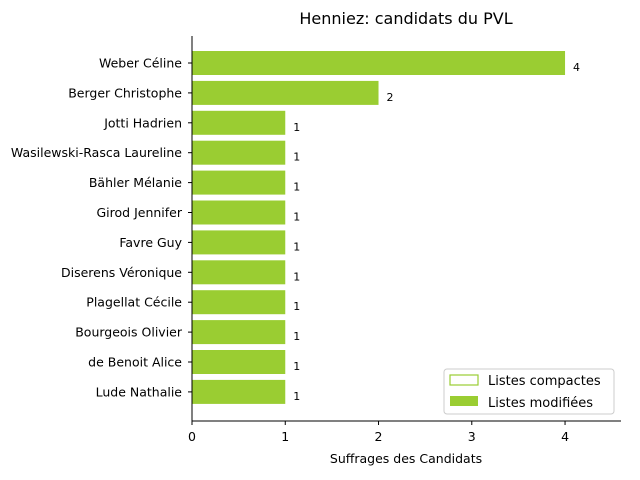  I want to click on y-tick-label-9: Bourgeois Olivier, so click(129, 332).